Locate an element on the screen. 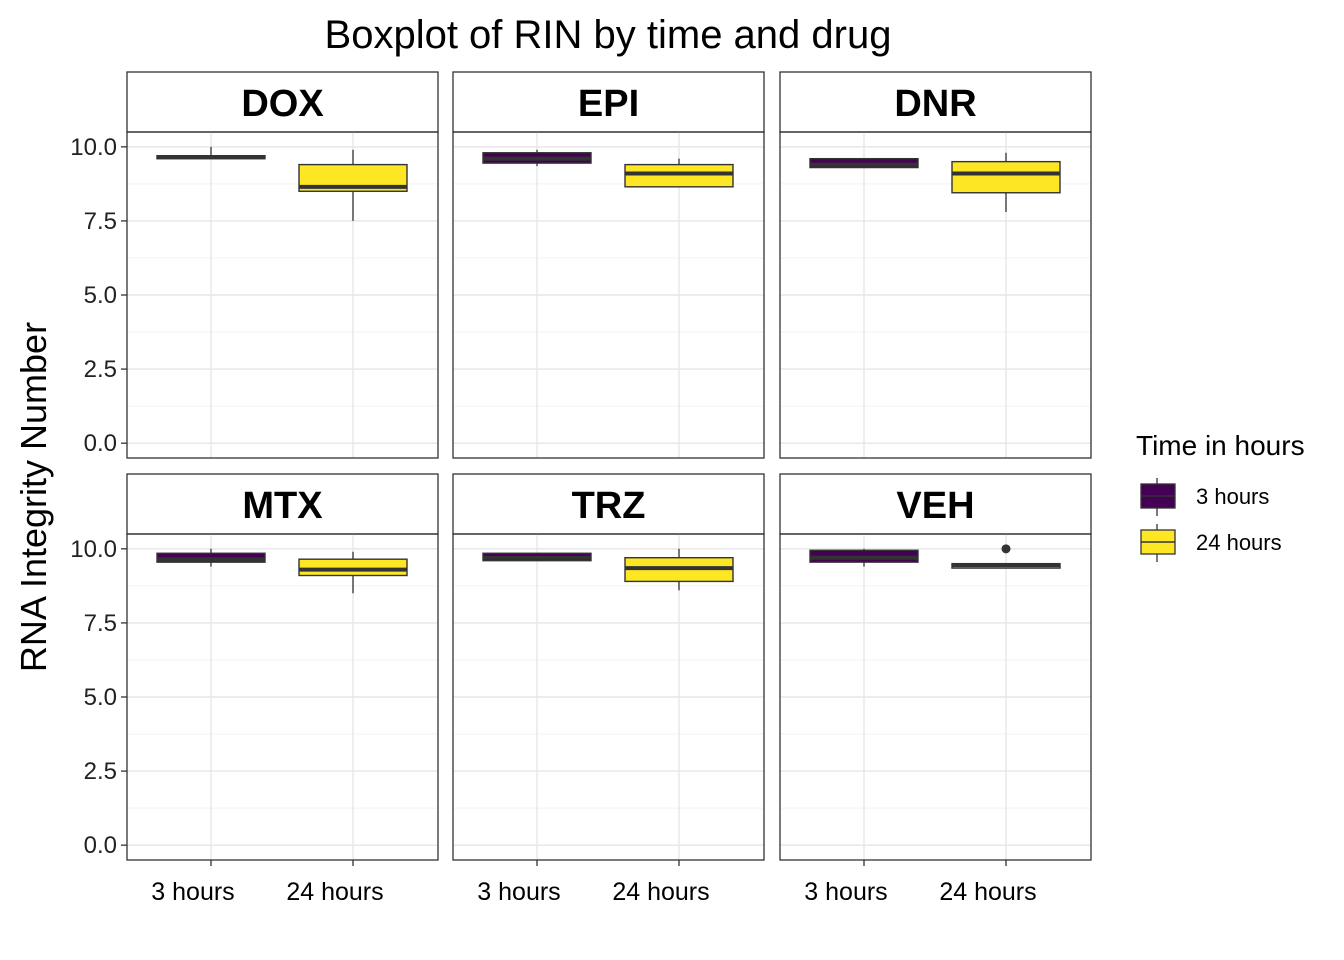 The image size is (1344, 960). legend-item-label: 24 hours is located at coordinates (1239, 542).